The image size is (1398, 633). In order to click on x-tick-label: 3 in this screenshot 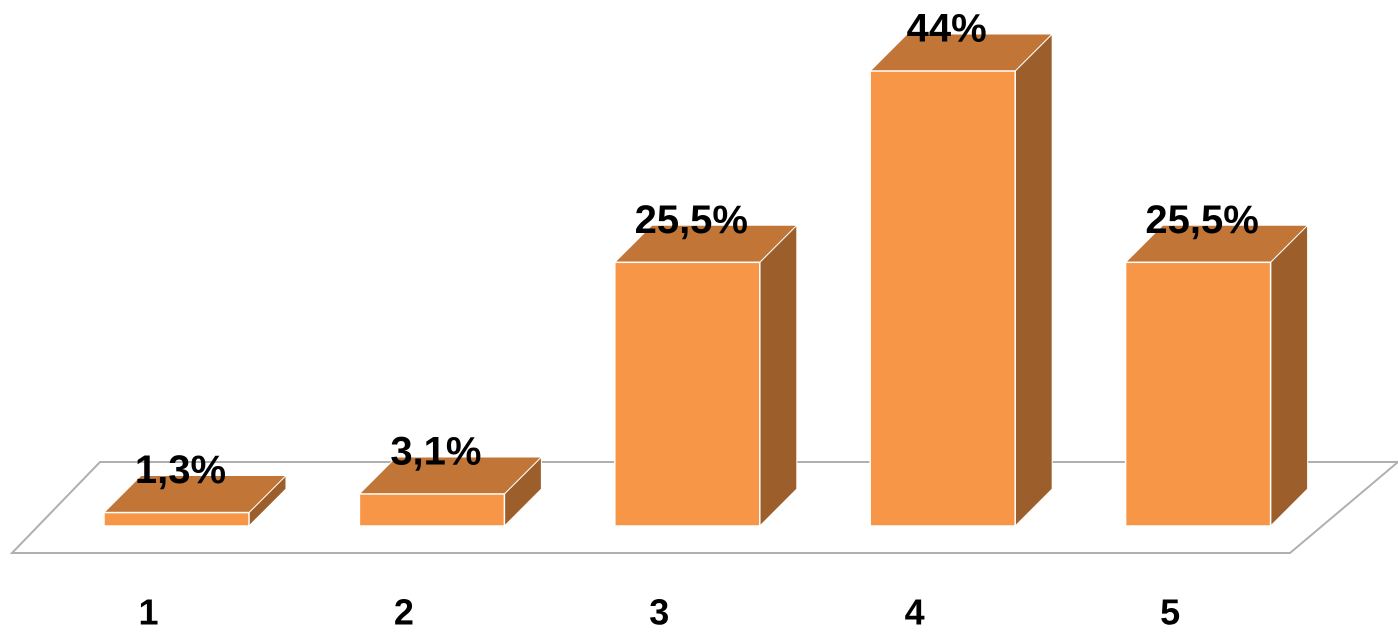, I will do `click(659, 612)`.